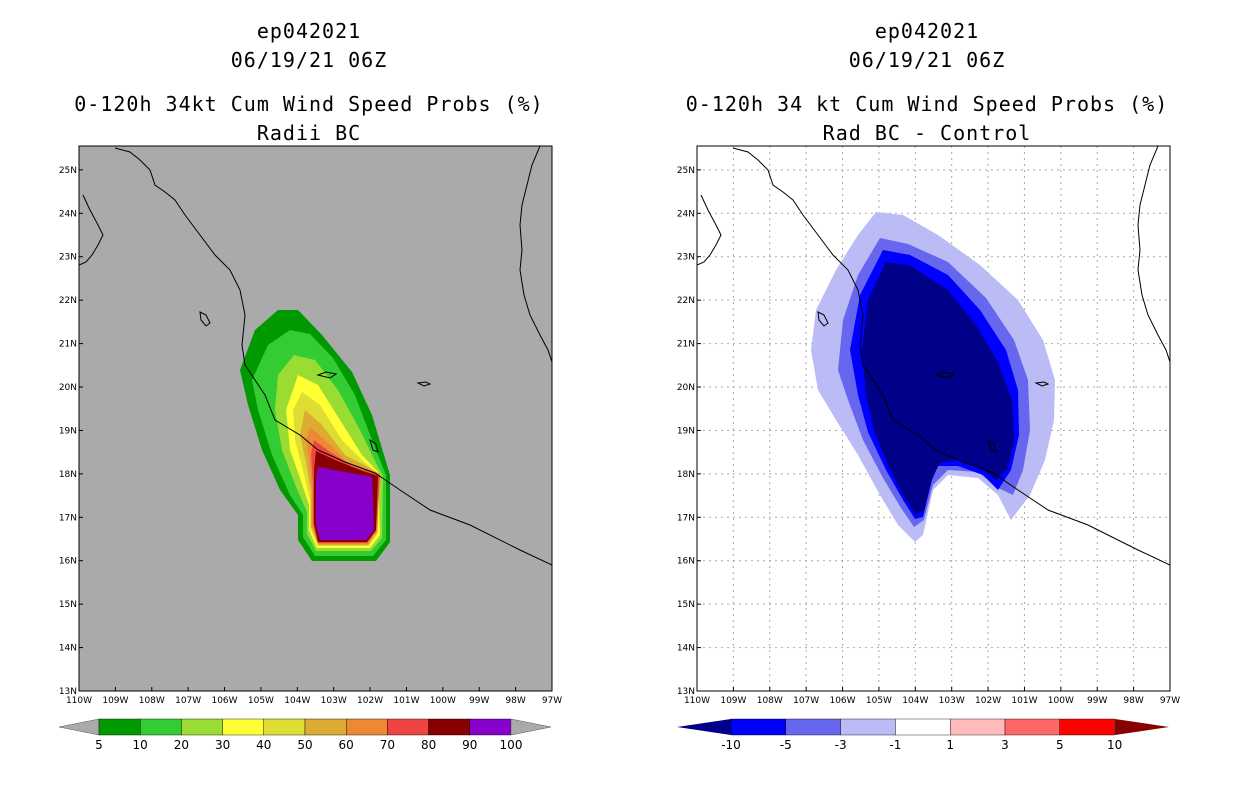 The image size is (1236, 800). What do you see at coordinates (68, 214) in the screenshot?
I see `left-lat-label: 24N` at bounding box center [68, 214].